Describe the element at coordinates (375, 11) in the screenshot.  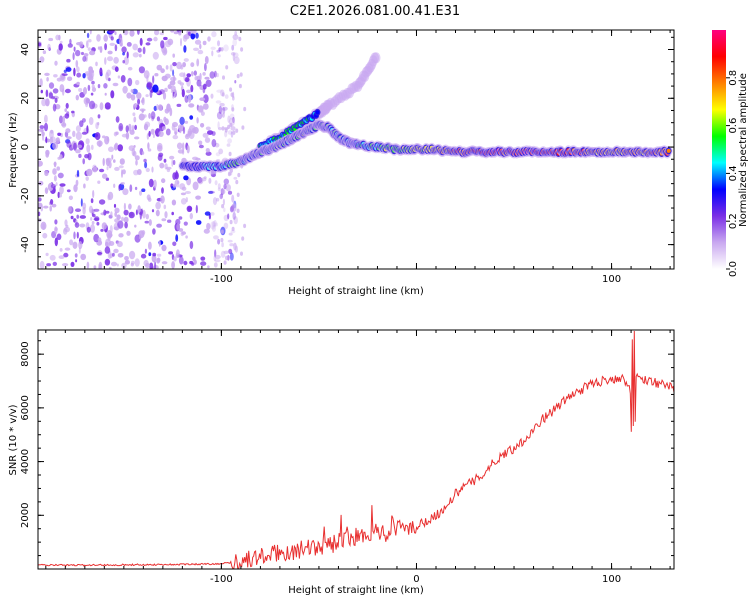
I see `figure-title: C2E1.2026.081.00.41.E31` at that location.